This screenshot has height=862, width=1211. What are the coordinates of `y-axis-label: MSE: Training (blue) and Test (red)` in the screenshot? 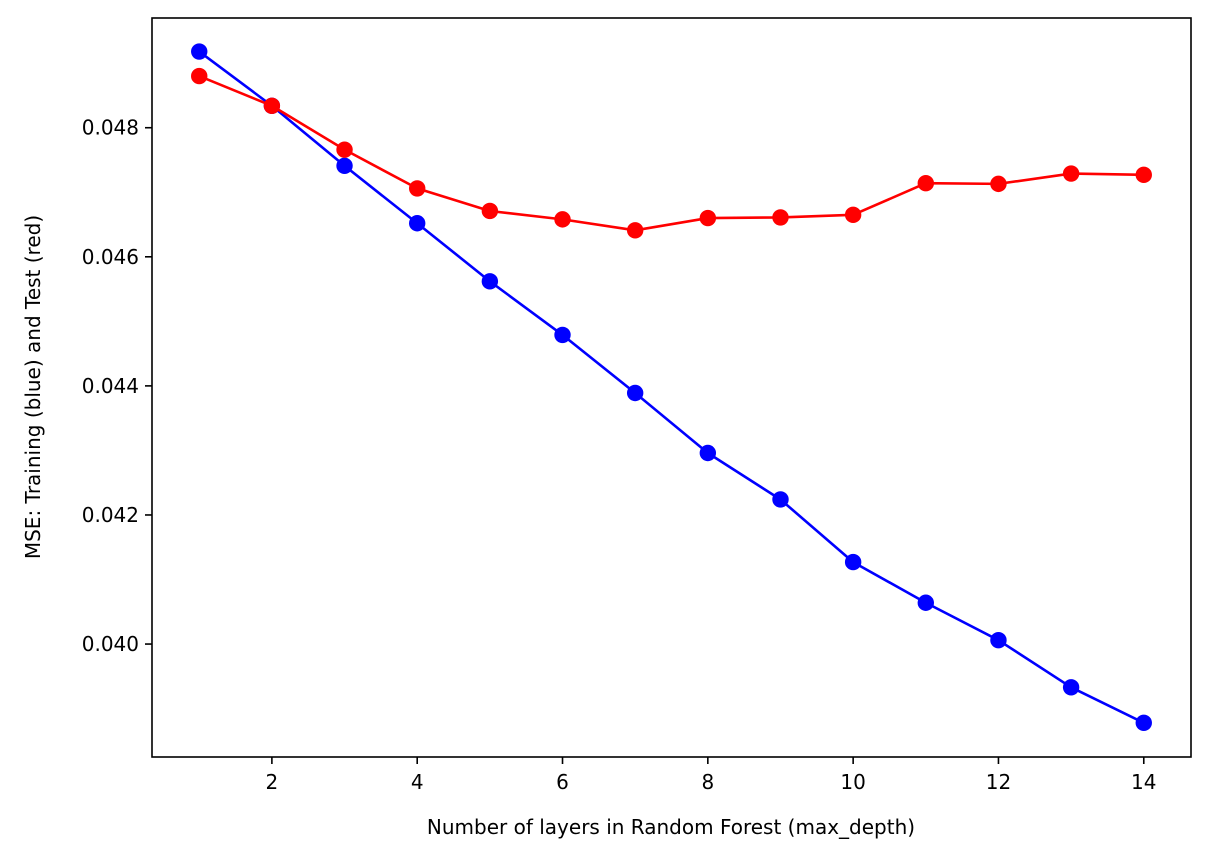 It's located at (33, 387).